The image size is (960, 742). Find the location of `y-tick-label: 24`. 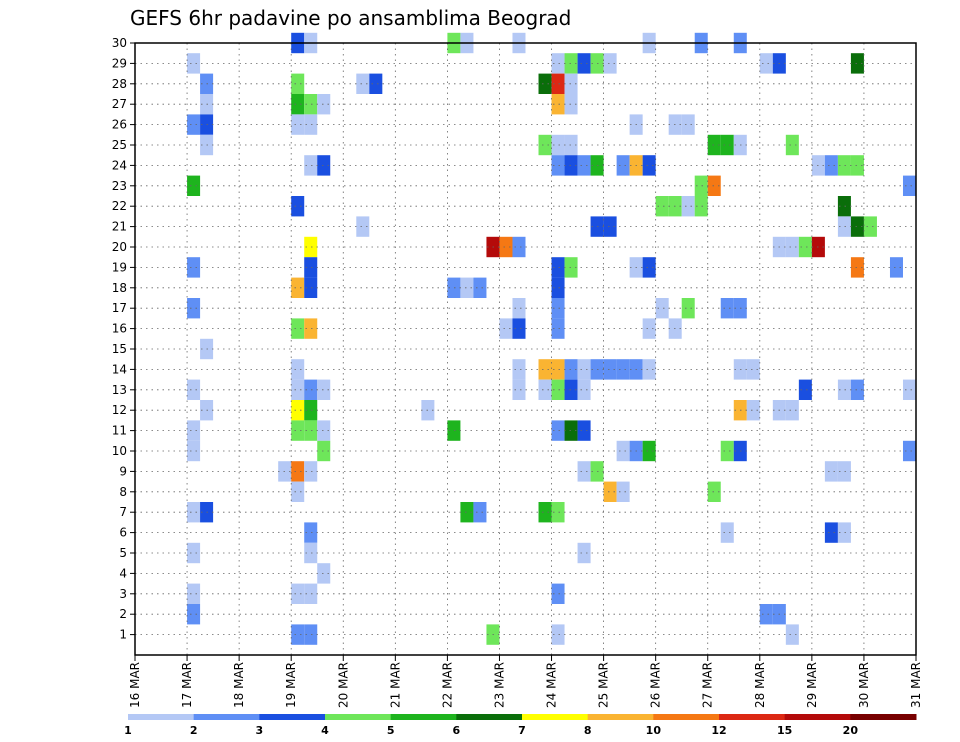

y-tick-label: 24 is located at coordinates (119, 165).